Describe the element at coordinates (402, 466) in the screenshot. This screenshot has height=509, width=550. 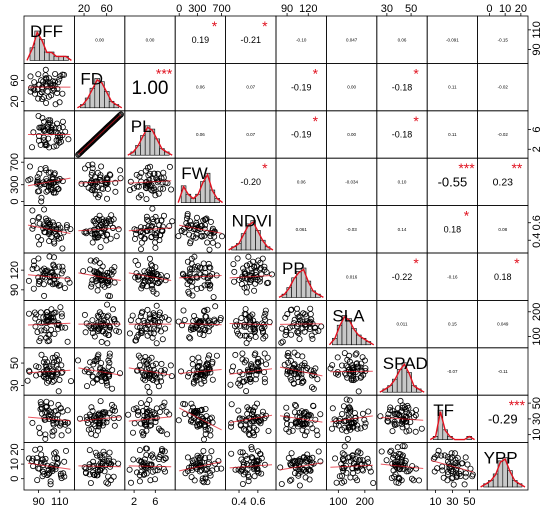
I see `cell-ypp-spad` at that location.